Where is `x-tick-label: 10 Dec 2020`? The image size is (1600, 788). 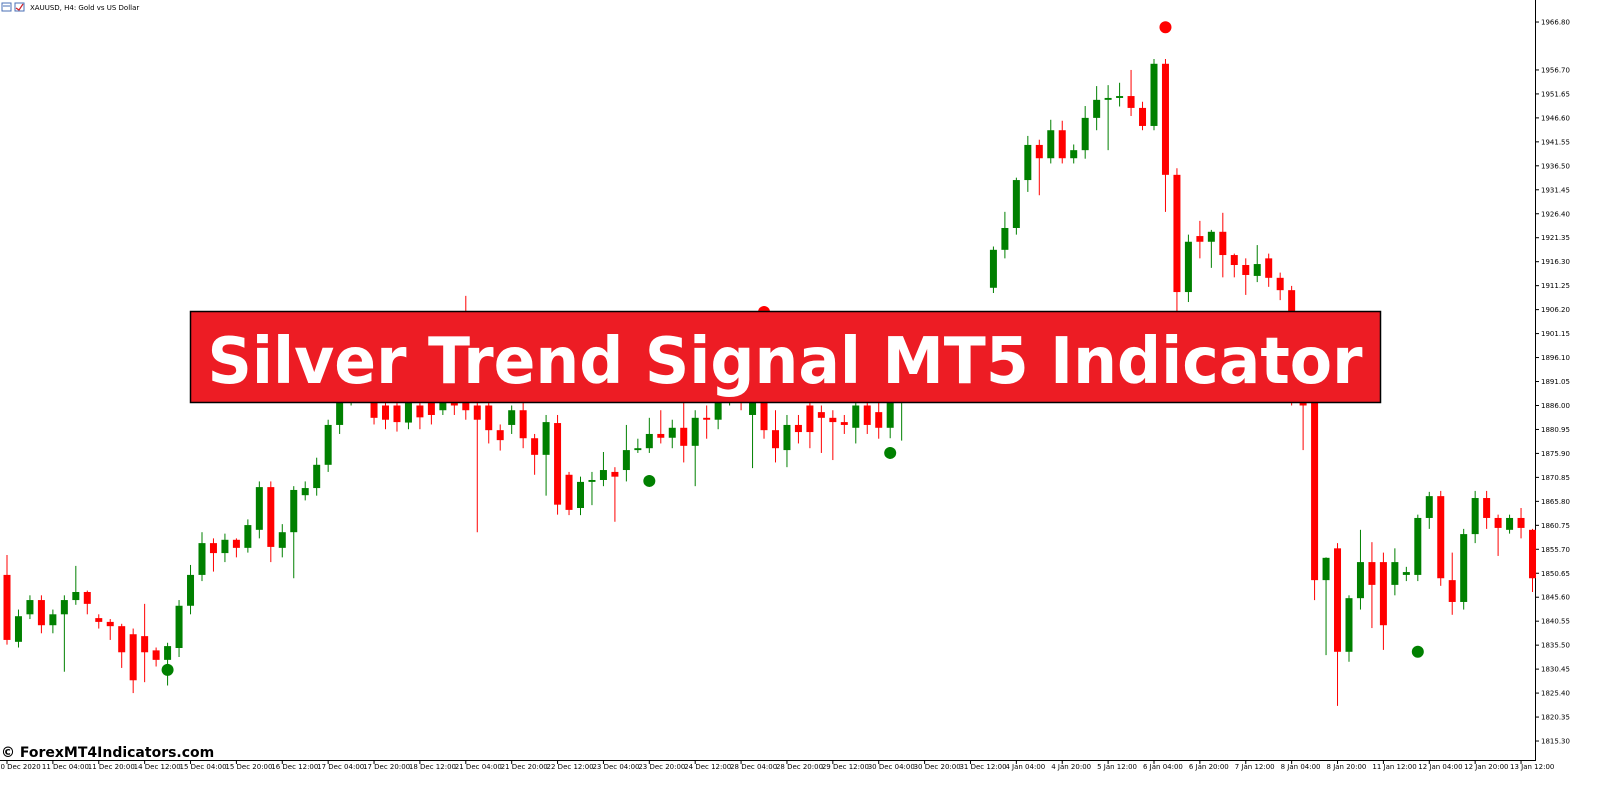
x-tick-label: 10 Dec 2020 is located at coordinates (20, 767).